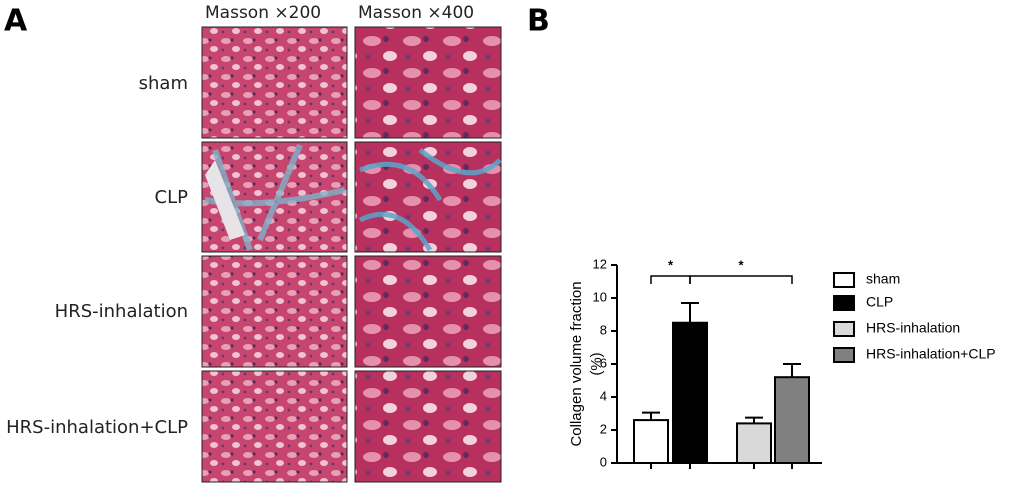  What do you see at coordinates (603, 428) in the screenshot?
I see `y-tick-label: 2` at bounding box center [603, 428].